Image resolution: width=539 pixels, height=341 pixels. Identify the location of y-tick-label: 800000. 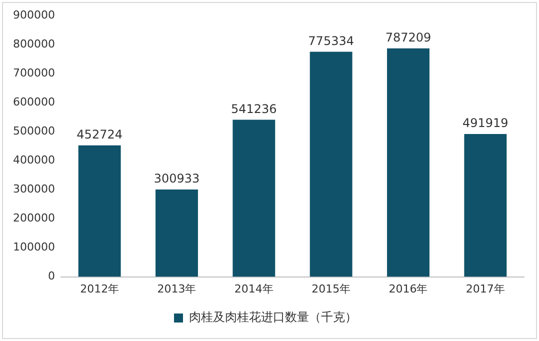
(33, 43).